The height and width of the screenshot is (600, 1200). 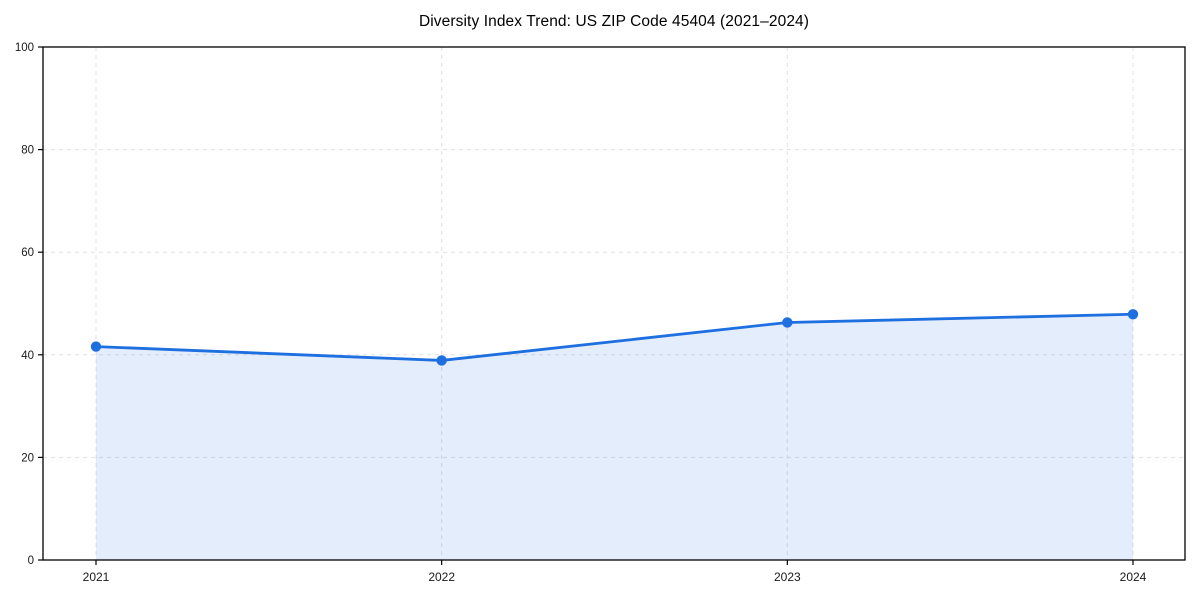 What do you see at coordinates (27, 356) in the screenshot?
I see `y-tick-label: 40` at bounding box center [27, 356].